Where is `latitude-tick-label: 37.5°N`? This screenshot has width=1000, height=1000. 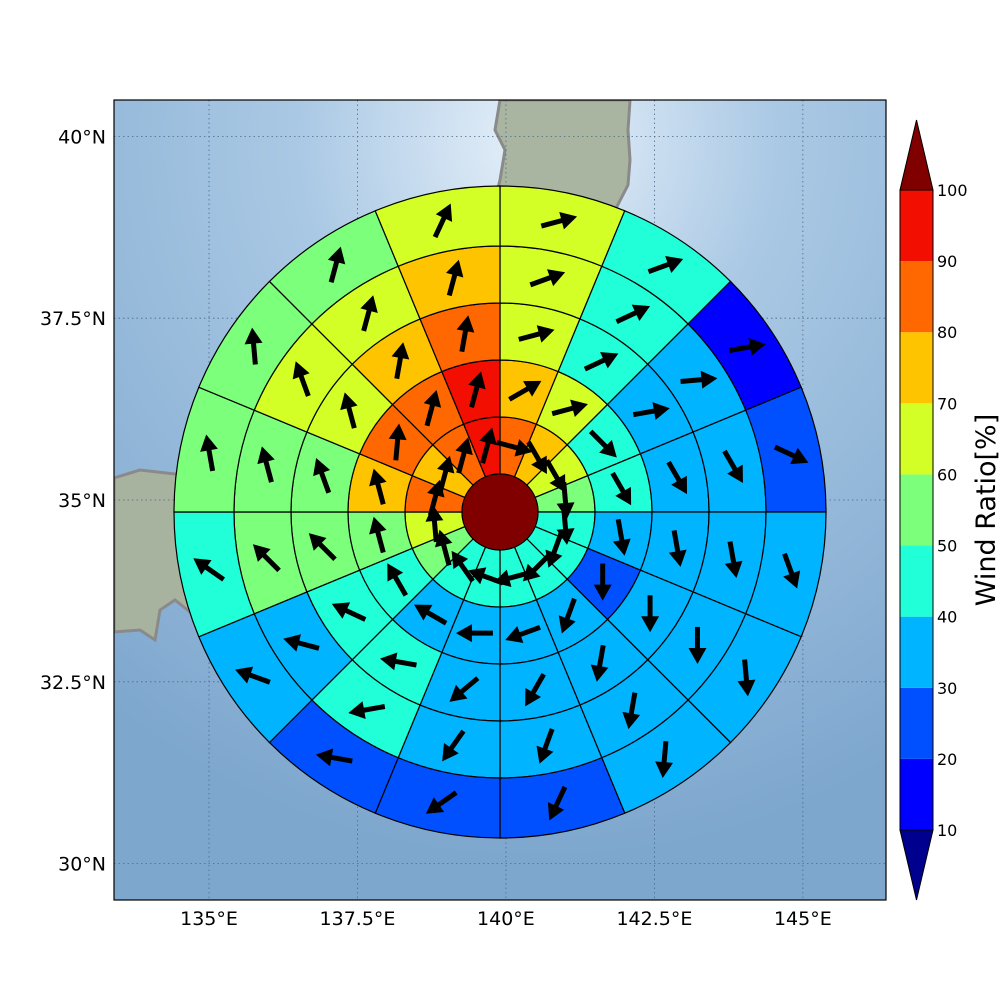
latitude-tick-label: 37.5°N is located at coordinates (73, 319).